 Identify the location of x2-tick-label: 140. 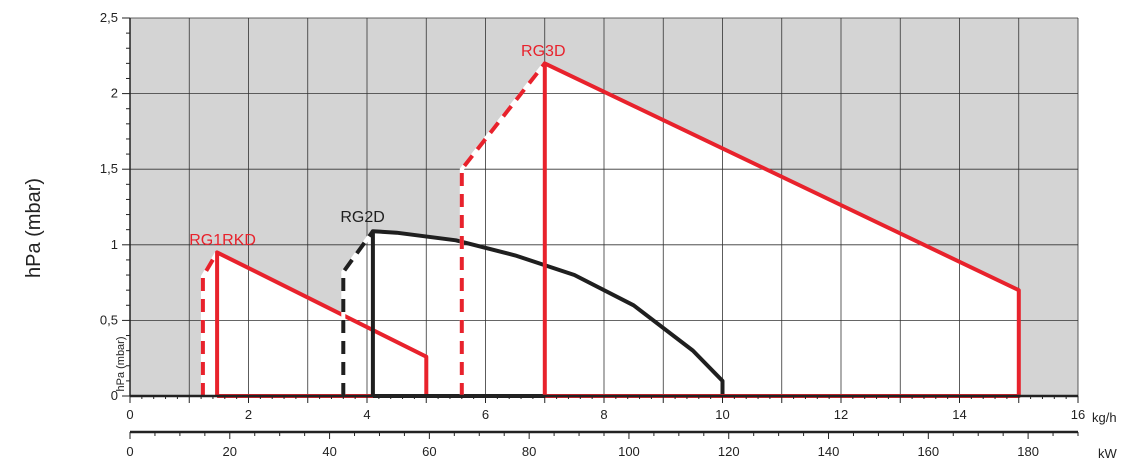
(829, 451).